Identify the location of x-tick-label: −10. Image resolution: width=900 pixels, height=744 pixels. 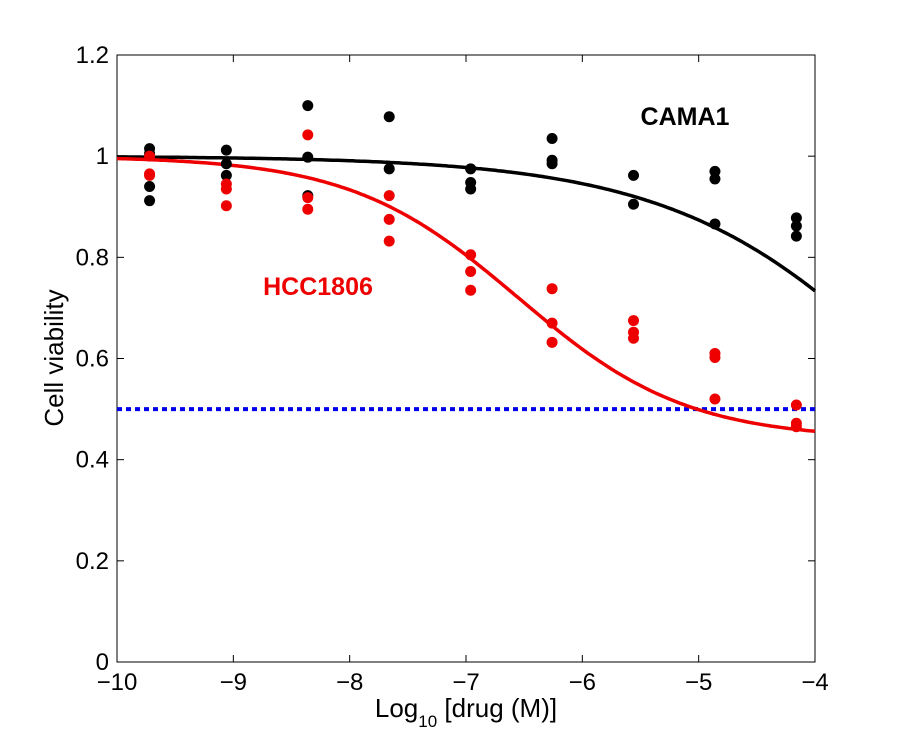
(117, 682).